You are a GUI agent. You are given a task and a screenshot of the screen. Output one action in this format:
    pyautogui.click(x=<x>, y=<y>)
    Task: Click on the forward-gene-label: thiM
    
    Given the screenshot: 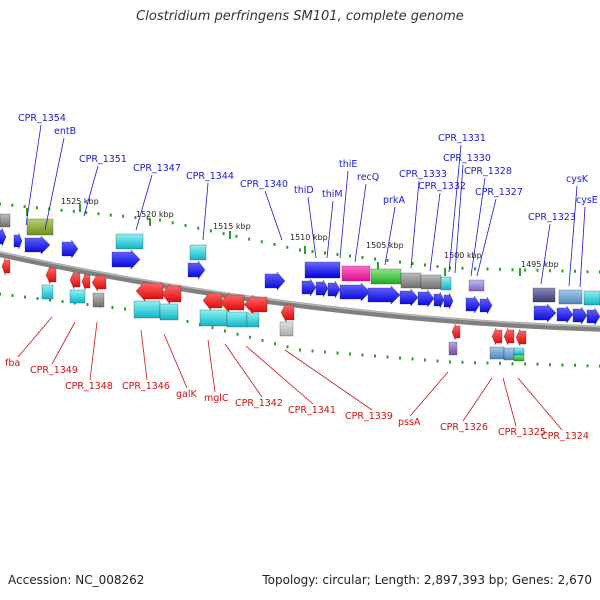 What is the action you would take?
    pyautogui.click(x=332, y=194)
    